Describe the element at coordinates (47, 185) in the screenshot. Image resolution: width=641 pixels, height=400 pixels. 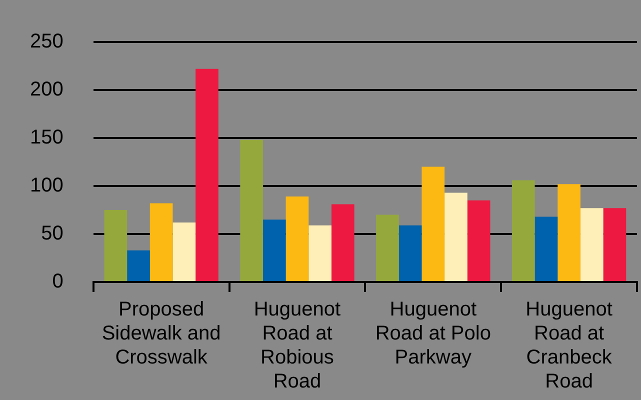
I see `y-tick-label: 100` at that location.